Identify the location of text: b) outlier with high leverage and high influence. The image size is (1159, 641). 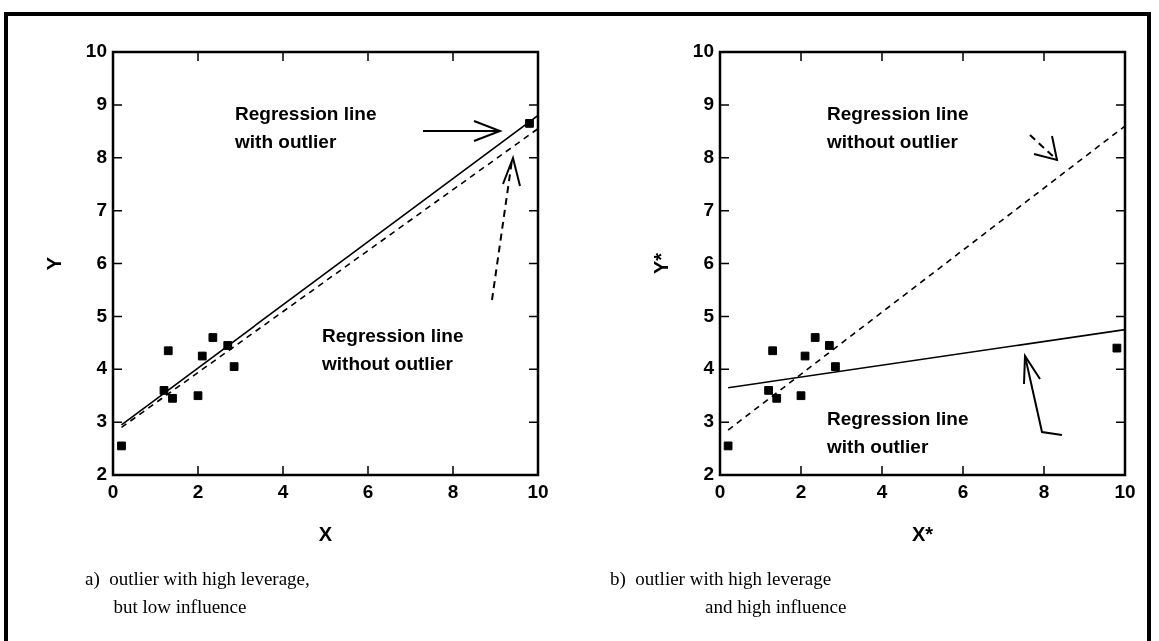
(728, 593).